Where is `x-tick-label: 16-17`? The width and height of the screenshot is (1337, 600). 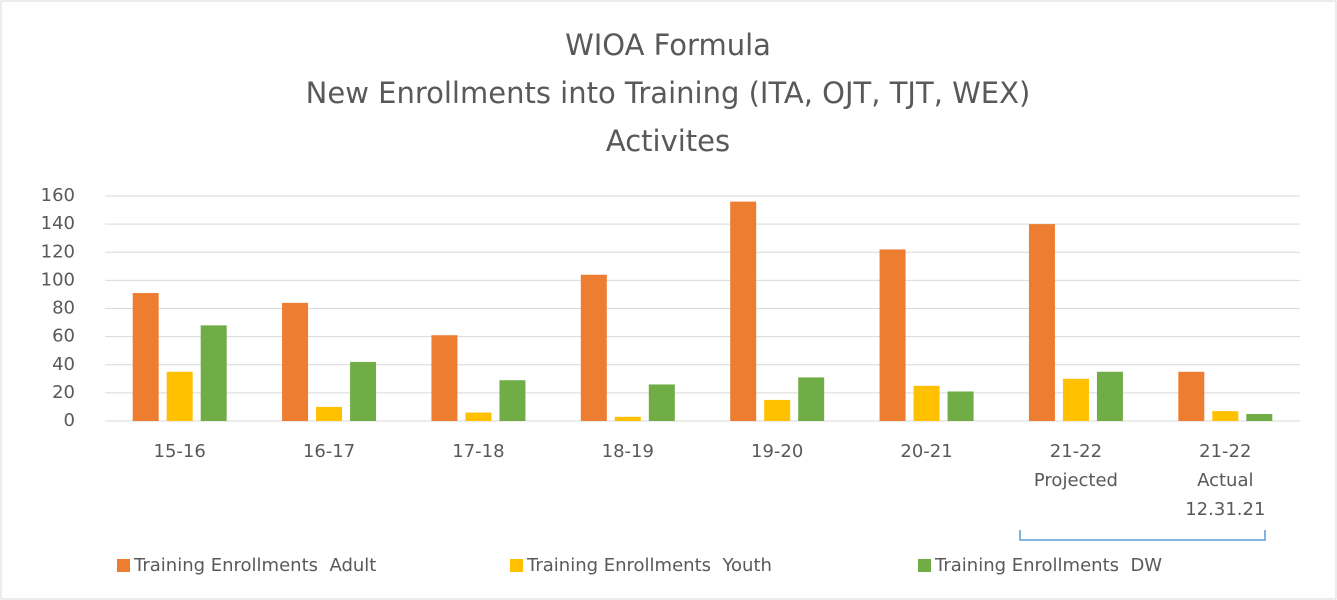
x-tick-label: 16-17 is located at coordinates (329, 451).